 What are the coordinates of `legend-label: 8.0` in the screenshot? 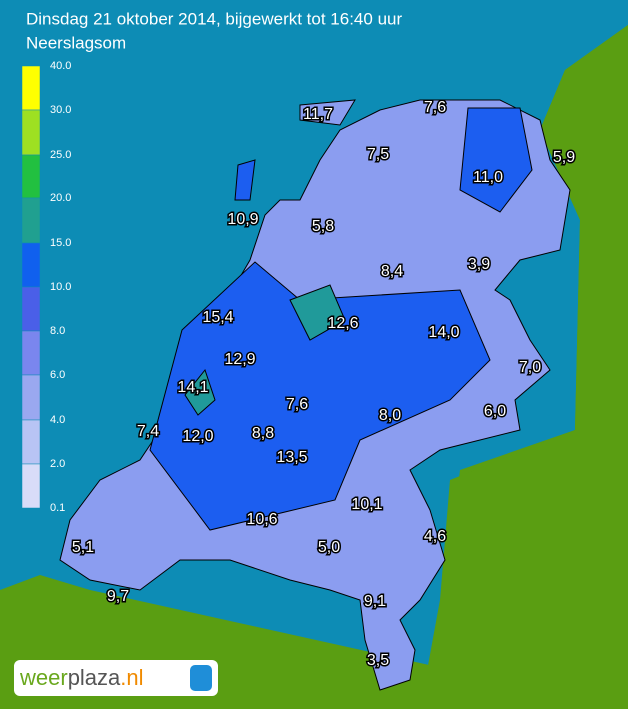 It's located at (57, 331).